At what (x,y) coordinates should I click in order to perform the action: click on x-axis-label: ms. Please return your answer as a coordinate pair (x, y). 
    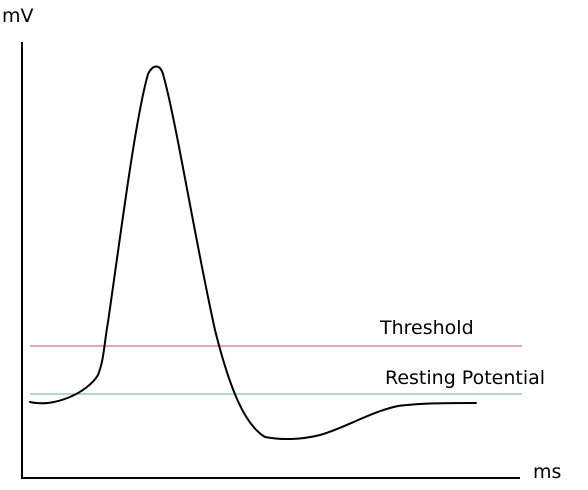
    Looking at the image, I should click on (547, 472).